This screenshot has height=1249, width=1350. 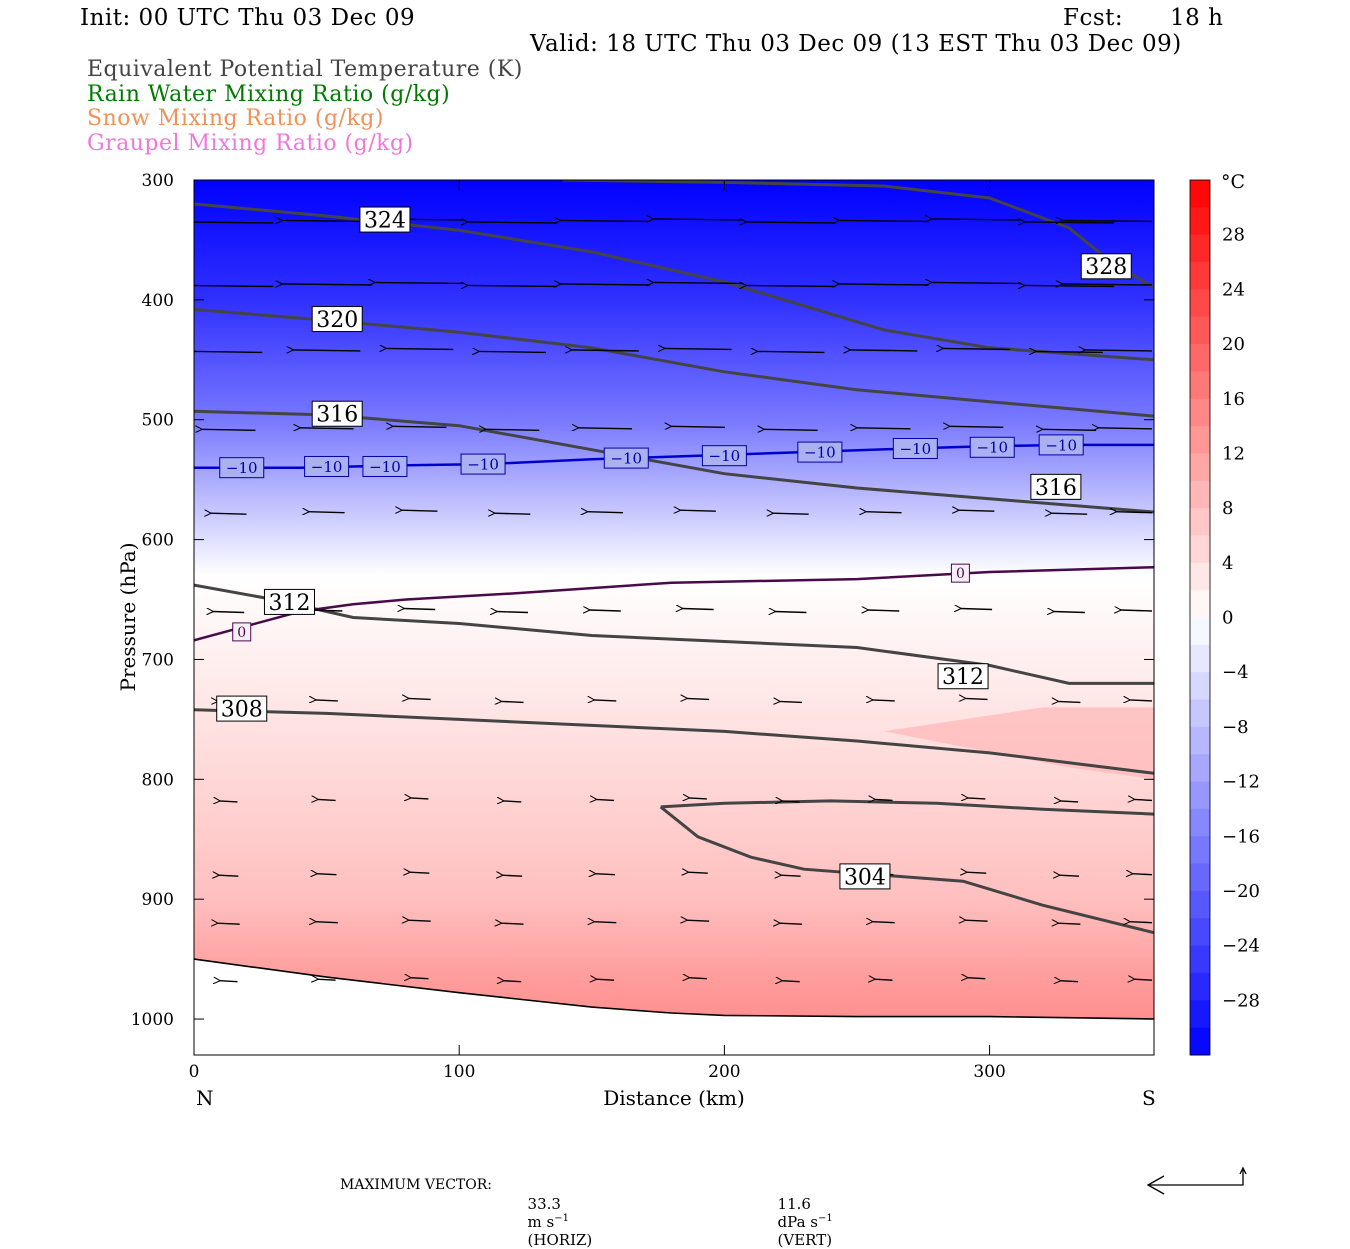 What do you see at coordinates (825, 1218) in the screenshot?
I see `max-vert-exponent: −1` at bounding box center [825, 1218].